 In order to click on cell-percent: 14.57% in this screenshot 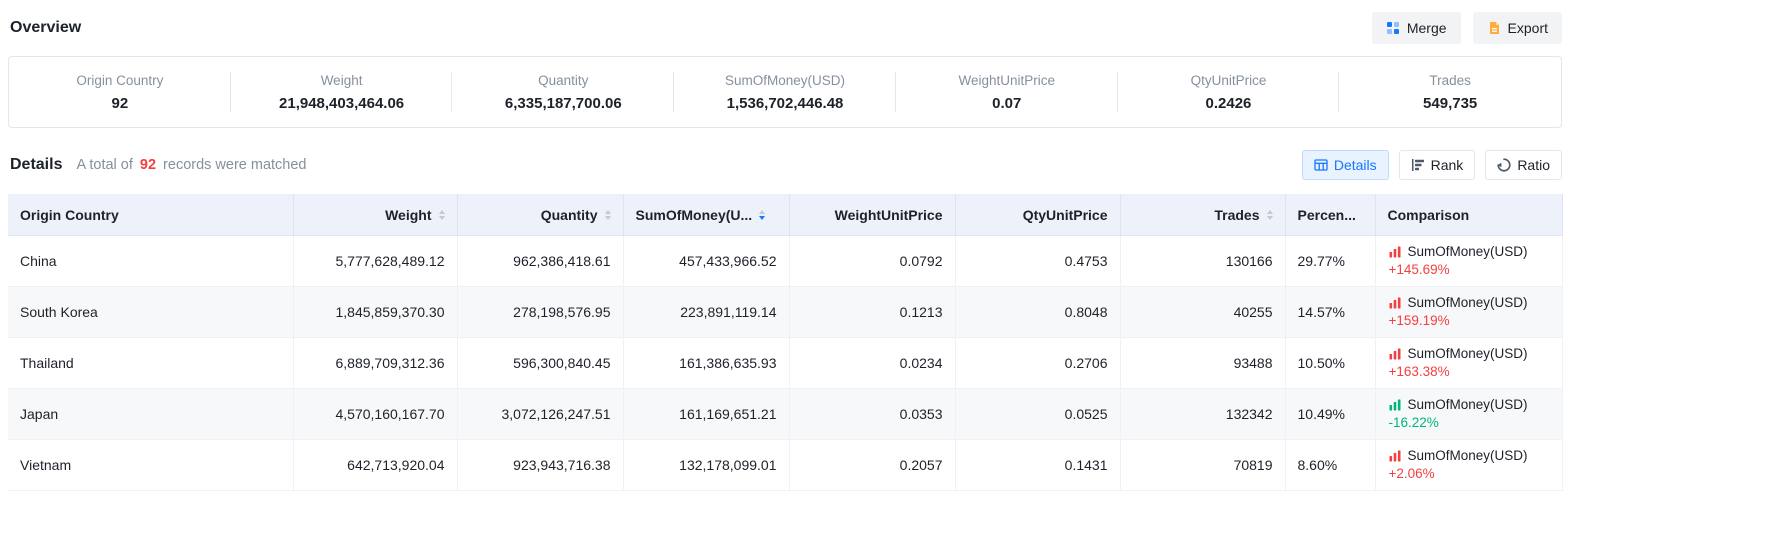, I will do `click(1330, 312)`.